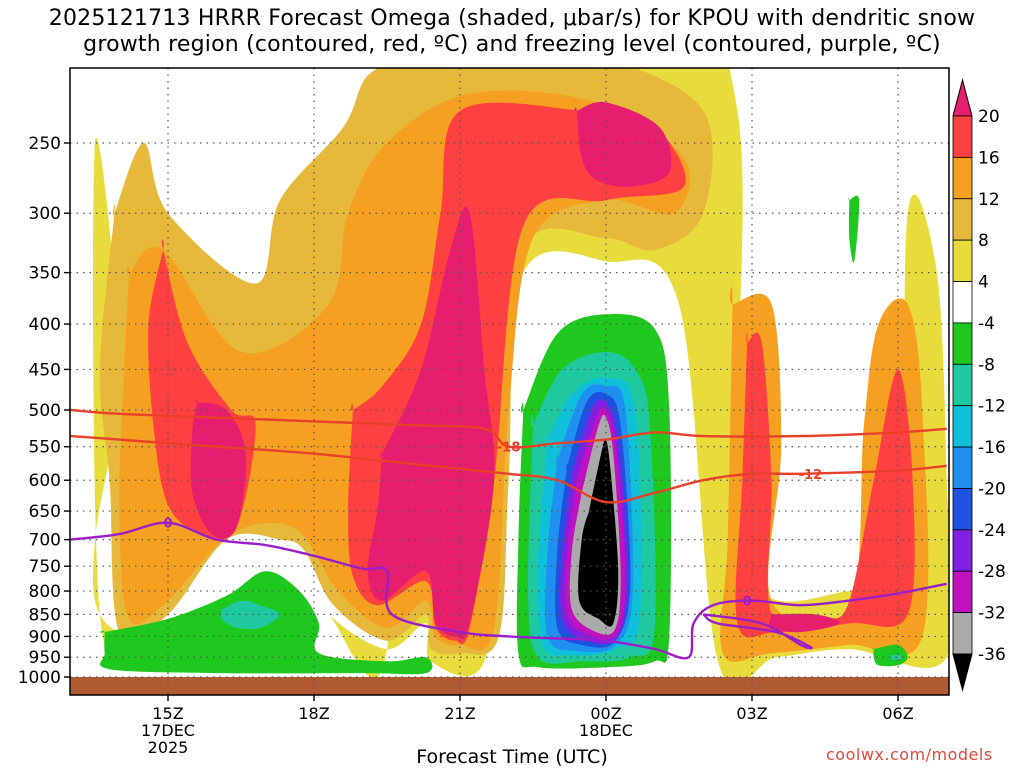 This screenshot has width=1024, height=768. Describe the element at coordinates (598, 532) in the screenshot. I see `omega-region-neg36` at that location.